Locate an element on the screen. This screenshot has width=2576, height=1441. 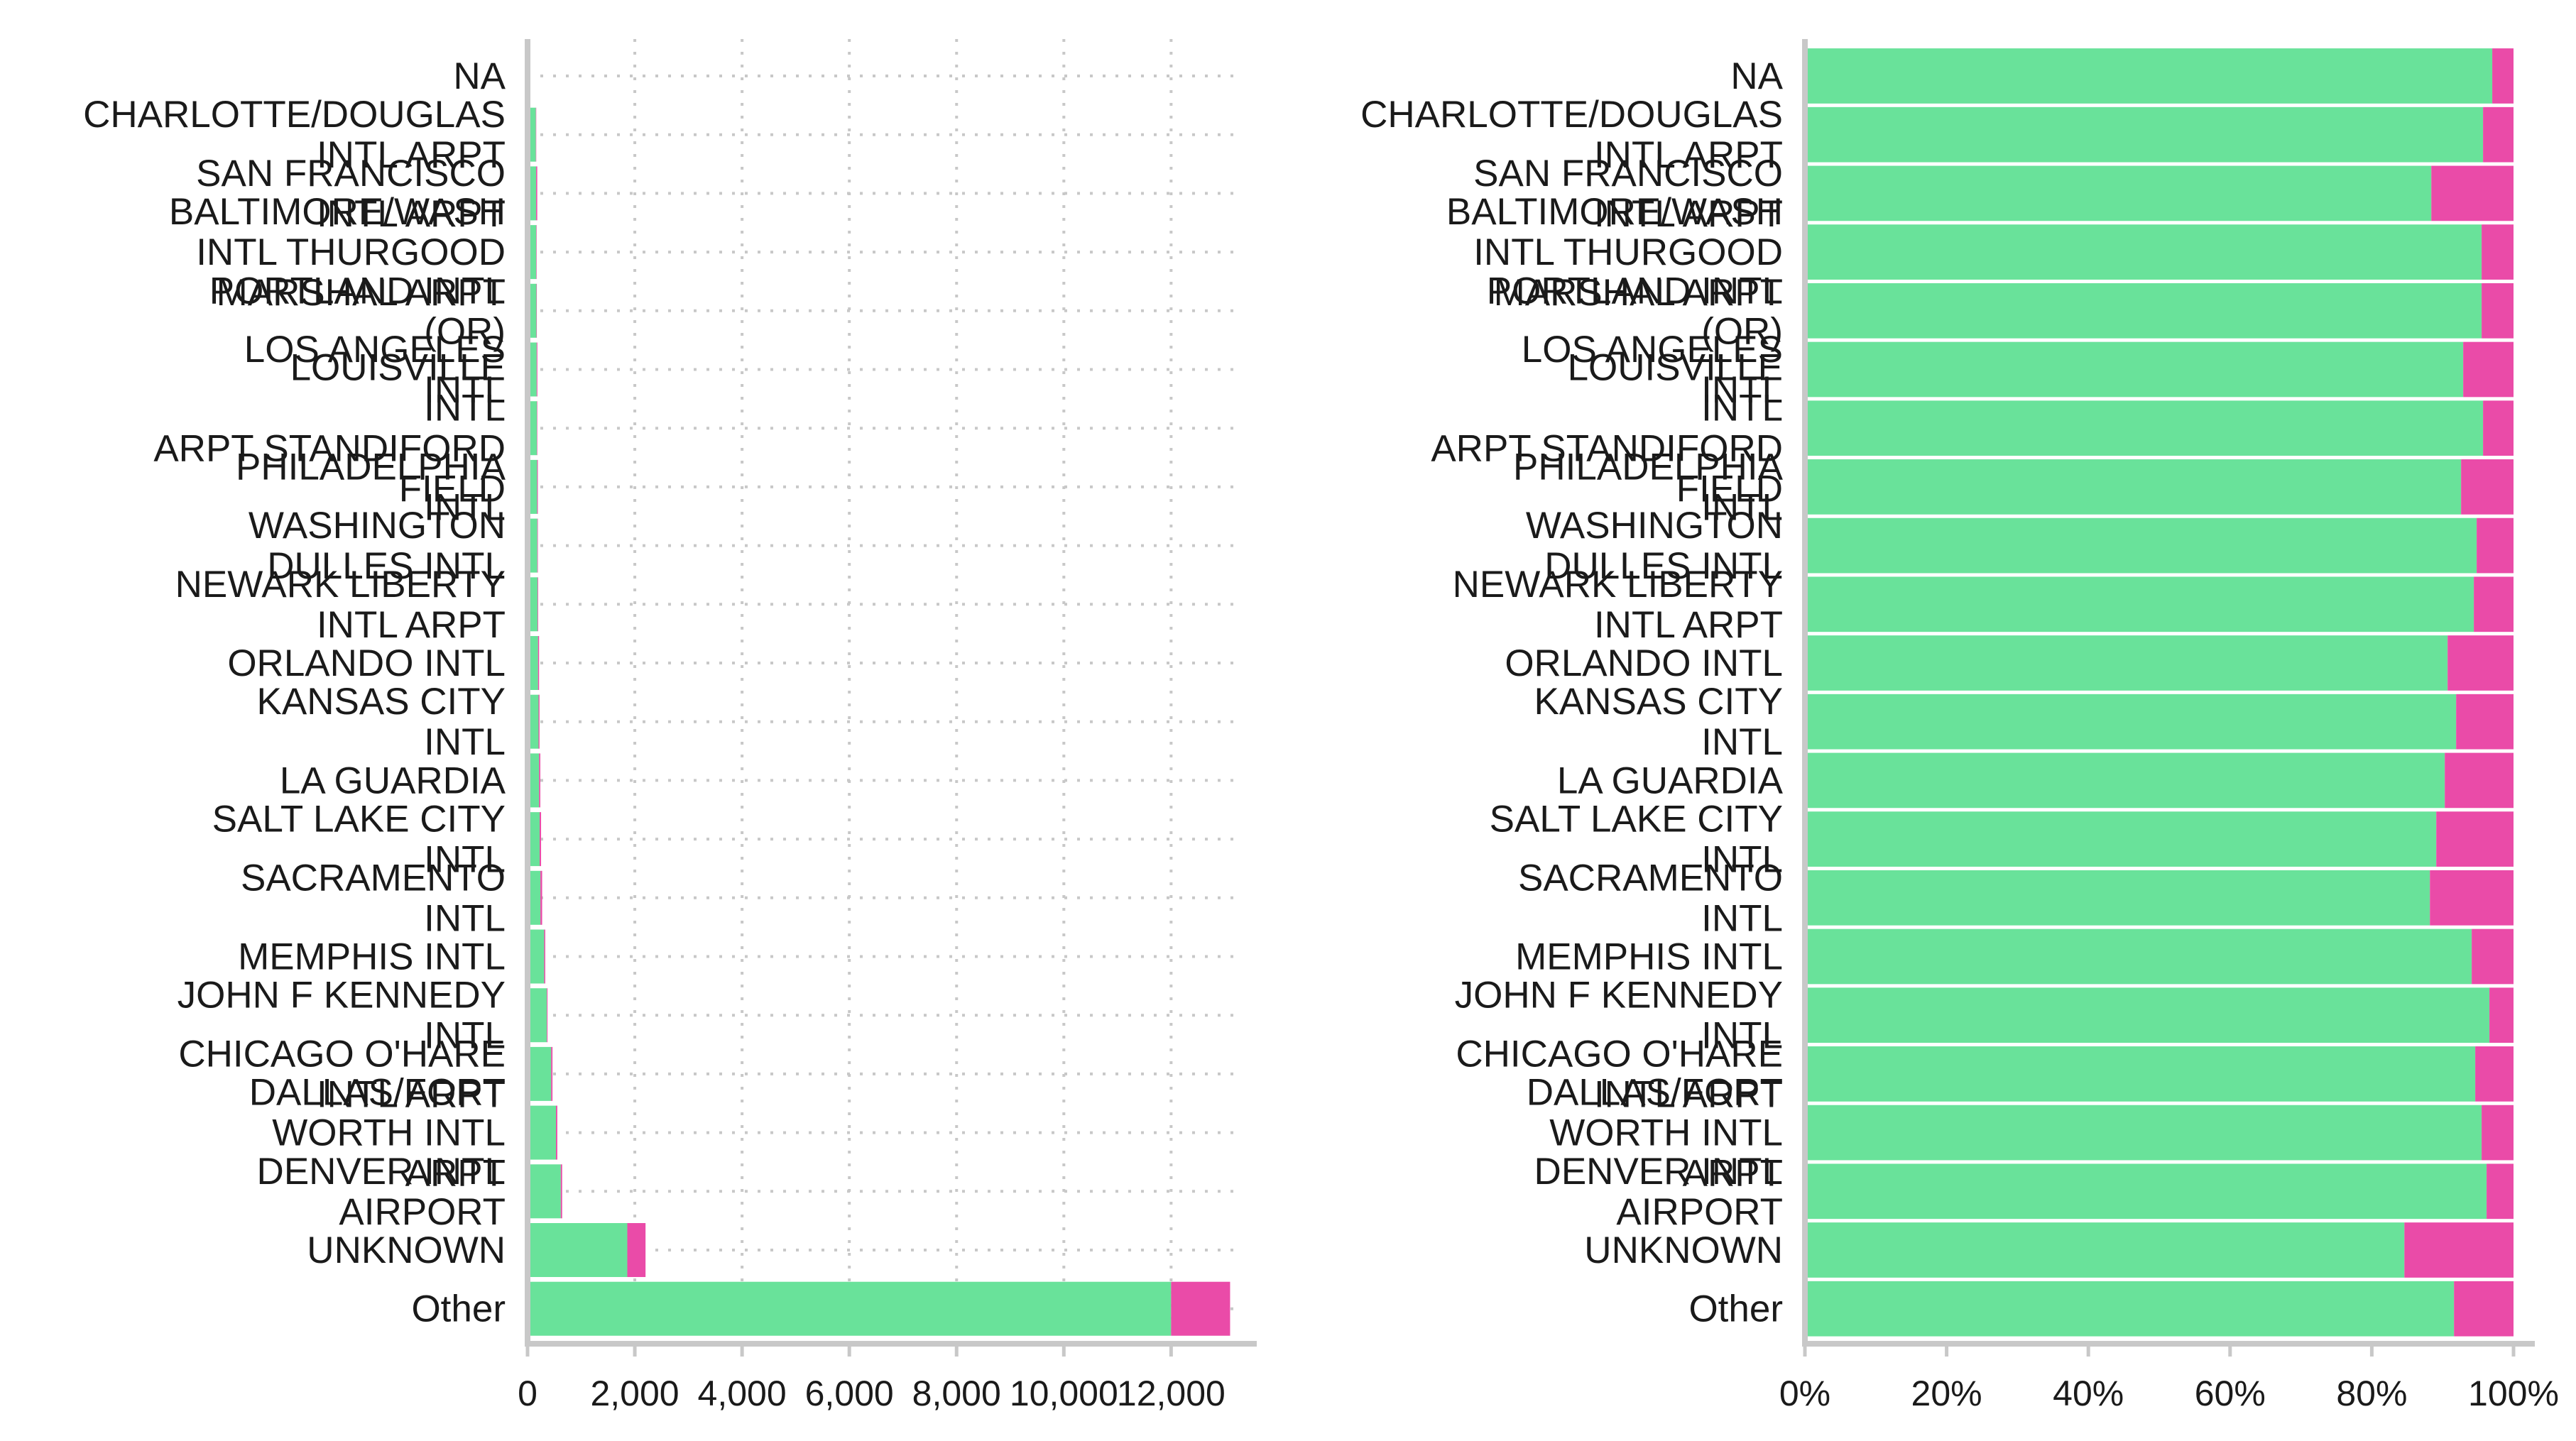
category-label: SALT LAKE CITY is located at coordinates (1636, 819).